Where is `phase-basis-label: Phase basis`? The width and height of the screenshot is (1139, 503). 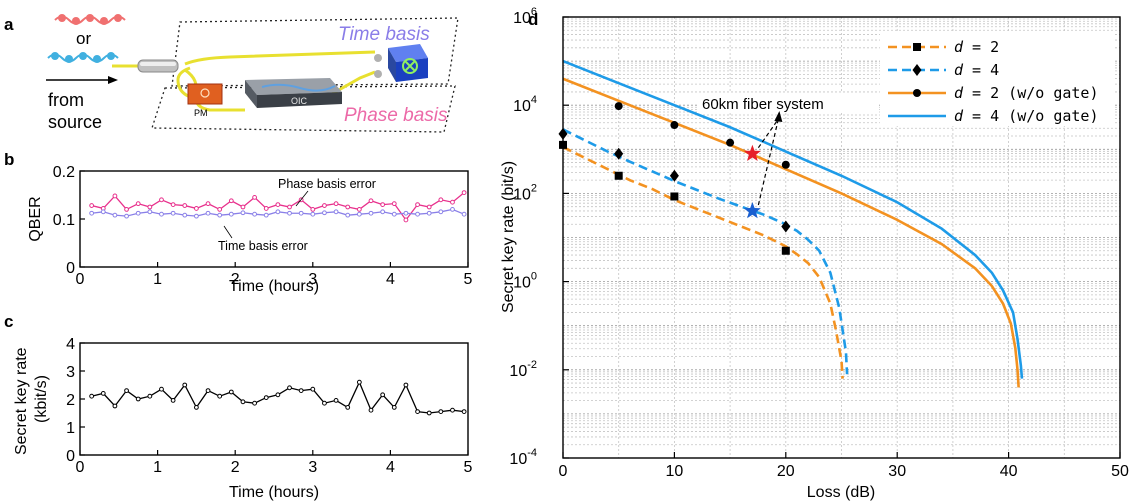 phase-basis-label: Phase basis is located at coordinates (396, 115).